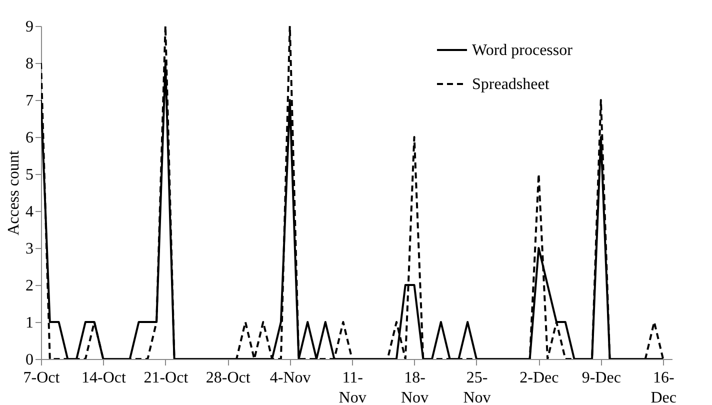 The height and width of the screenshot is (405, 712). What do you see at coordinates (41, 378) in the screenshot?
I see `x-tick-label: 7-Oct` at bounding box center [41, 378].